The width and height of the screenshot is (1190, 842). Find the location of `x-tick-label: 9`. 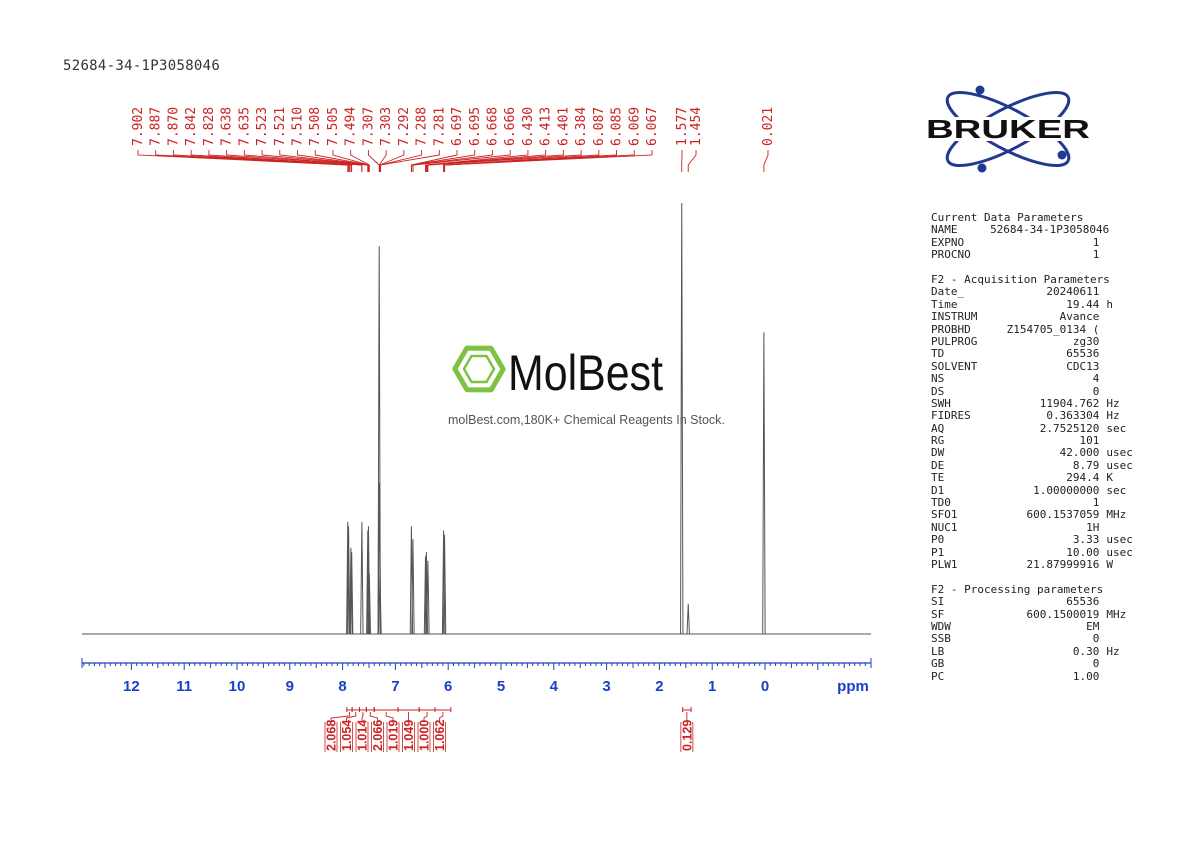

x-tick-label: 9 is located at coordinates (290, 686).